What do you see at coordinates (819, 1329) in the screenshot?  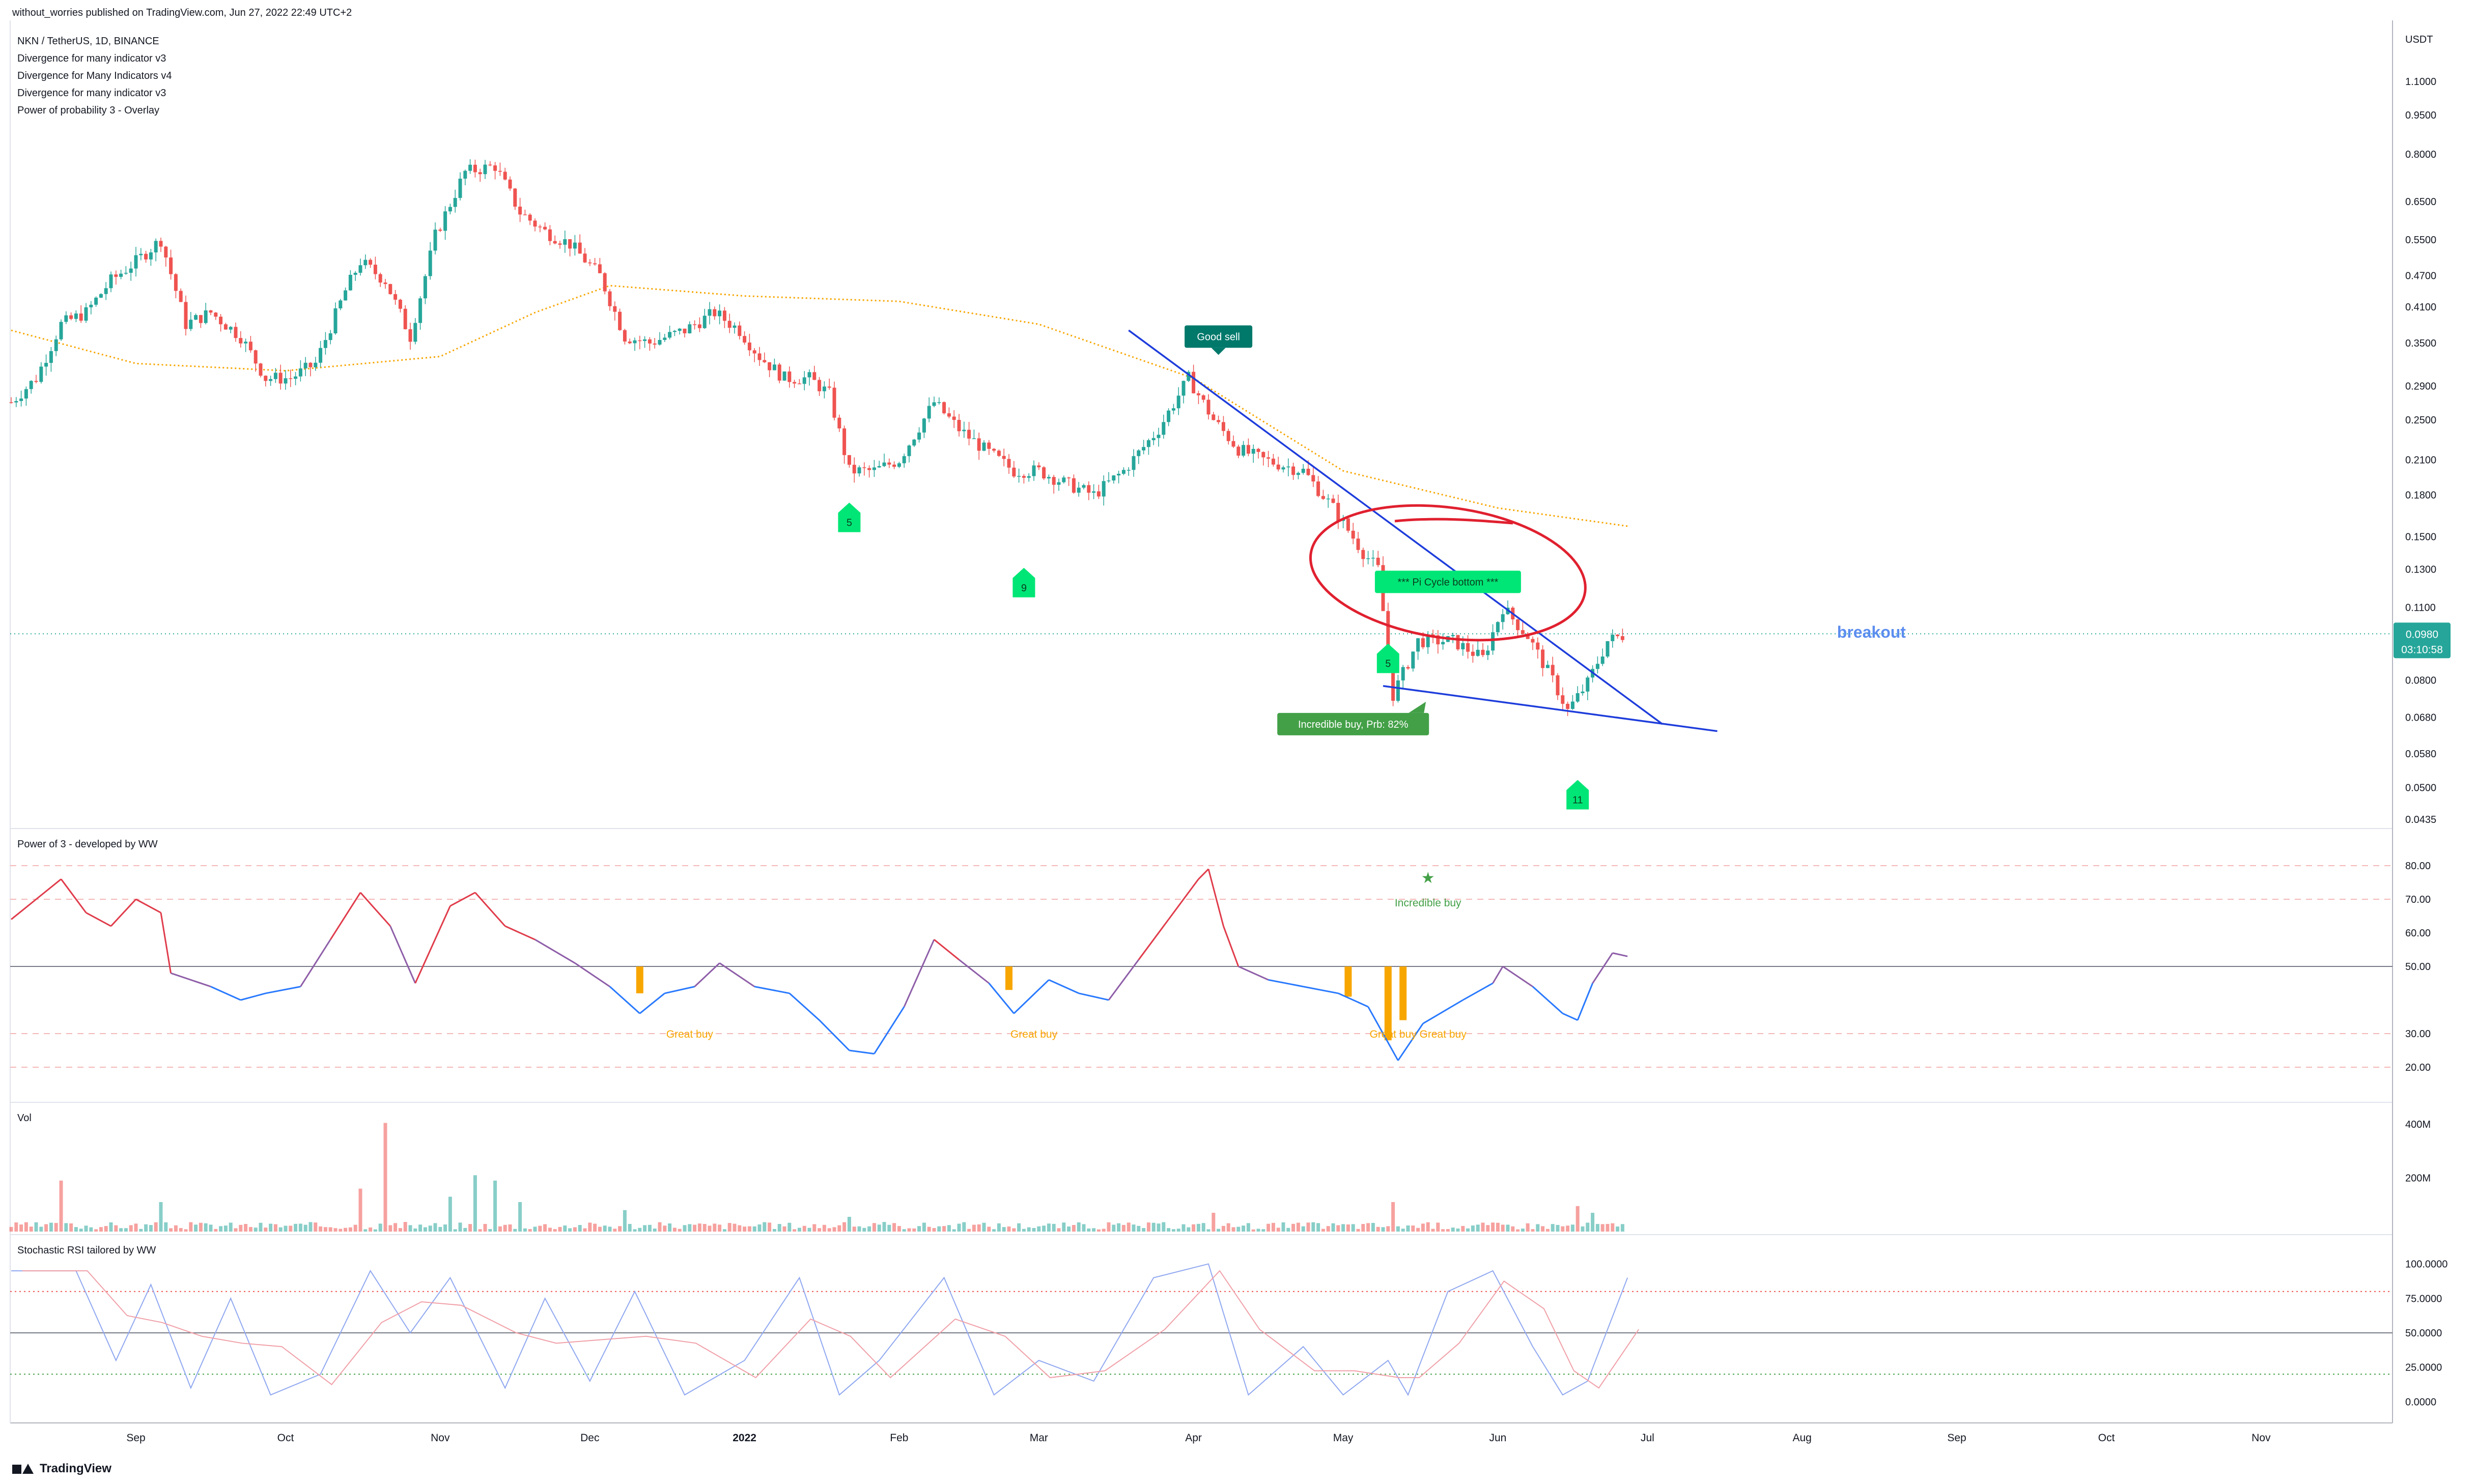 I see `stochrsi-k-line` at bounding box center [819, 1329].